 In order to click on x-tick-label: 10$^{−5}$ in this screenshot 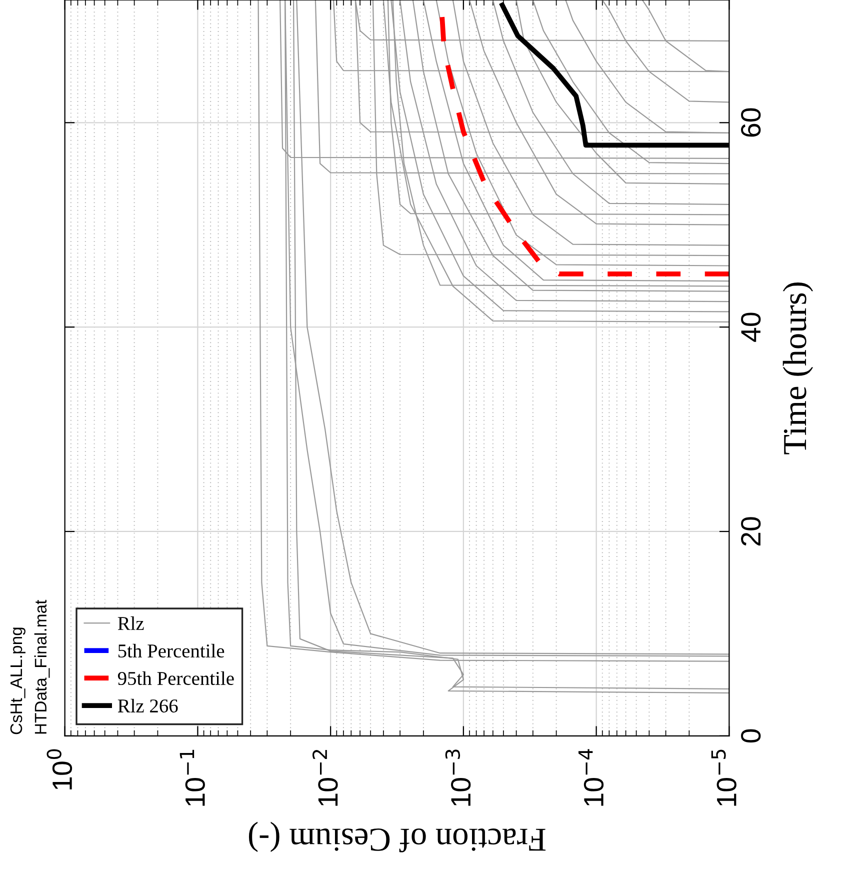, I will do `click(723, 778)`.